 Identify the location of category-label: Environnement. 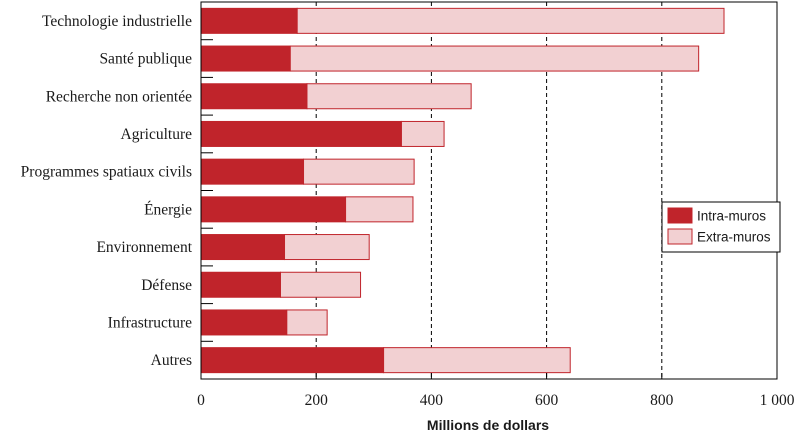
(144, 247).